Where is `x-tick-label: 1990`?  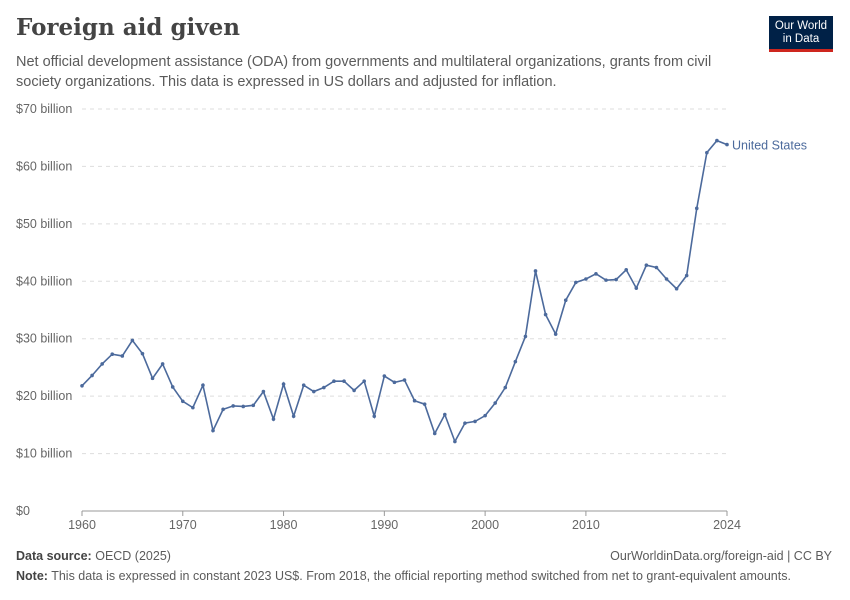 x-tick-label: 1990 is located at coordinates (384, 525).